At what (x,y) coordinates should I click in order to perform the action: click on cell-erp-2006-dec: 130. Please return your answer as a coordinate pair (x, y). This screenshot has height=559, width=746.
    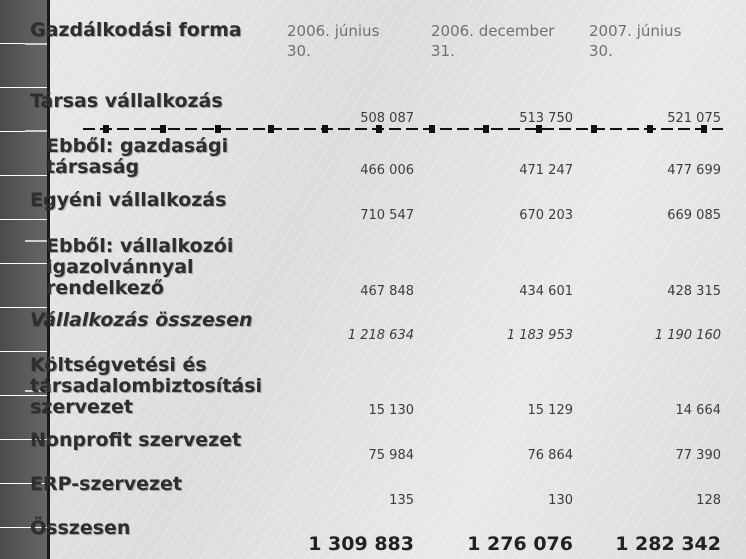
    Looking at the image, I should click on (560, 500).